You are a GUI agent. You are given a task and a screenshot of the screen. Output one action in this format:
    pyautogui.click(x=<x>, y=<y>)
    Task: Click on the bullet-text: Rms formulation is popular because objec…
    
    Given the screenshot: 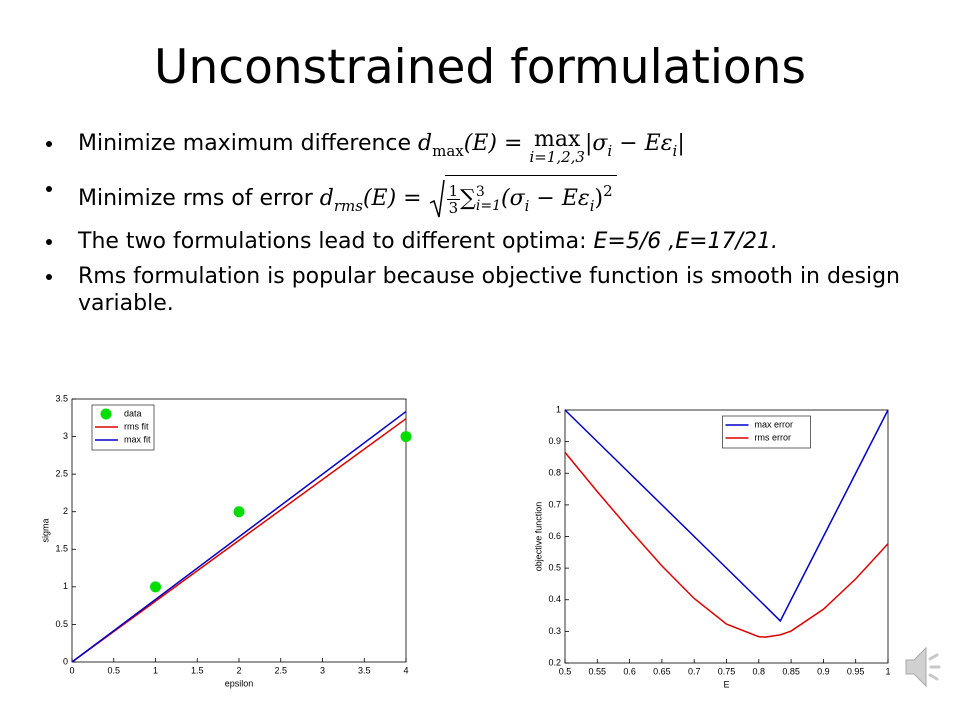 What is the action you would take?
    pyautogui.click(x=489, y=290)
    